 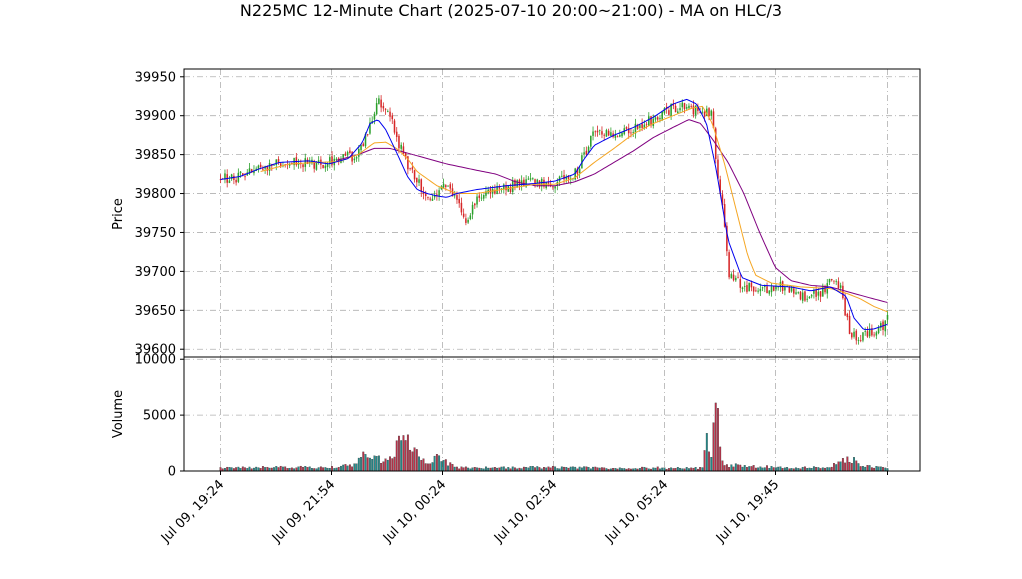 I want to click on price-y-ticks: 39600 39650 39700 39750 39800 39850 39900 39950, so click(x=159, y=214).